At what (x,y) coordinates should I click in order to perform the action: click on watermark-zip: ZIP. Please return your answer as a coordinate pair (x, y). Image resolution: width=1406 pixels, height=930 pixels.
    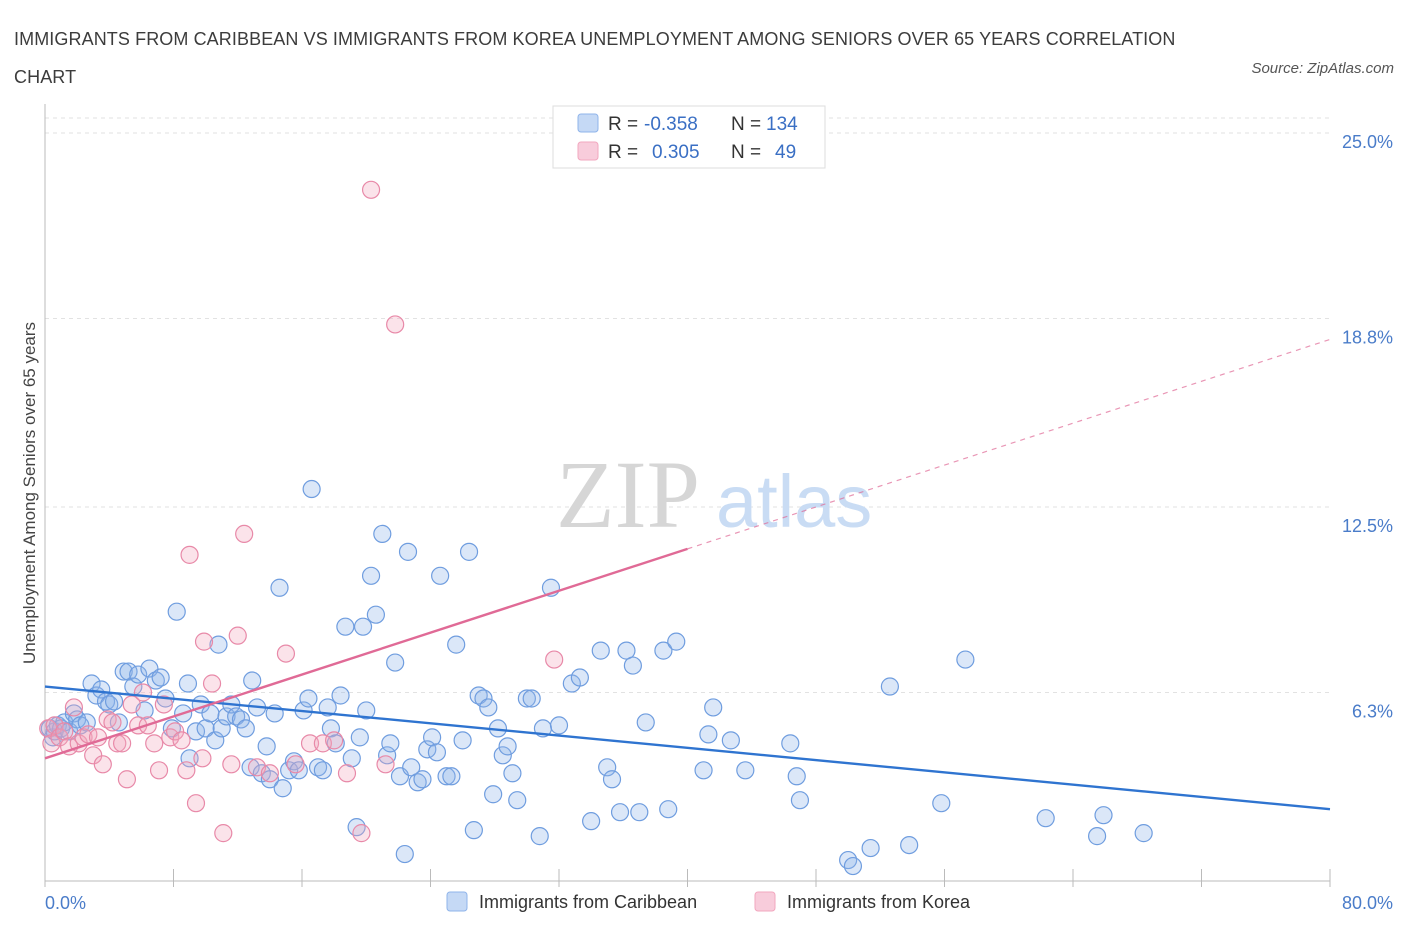
    Looking at the image, I should click on (628, 494).